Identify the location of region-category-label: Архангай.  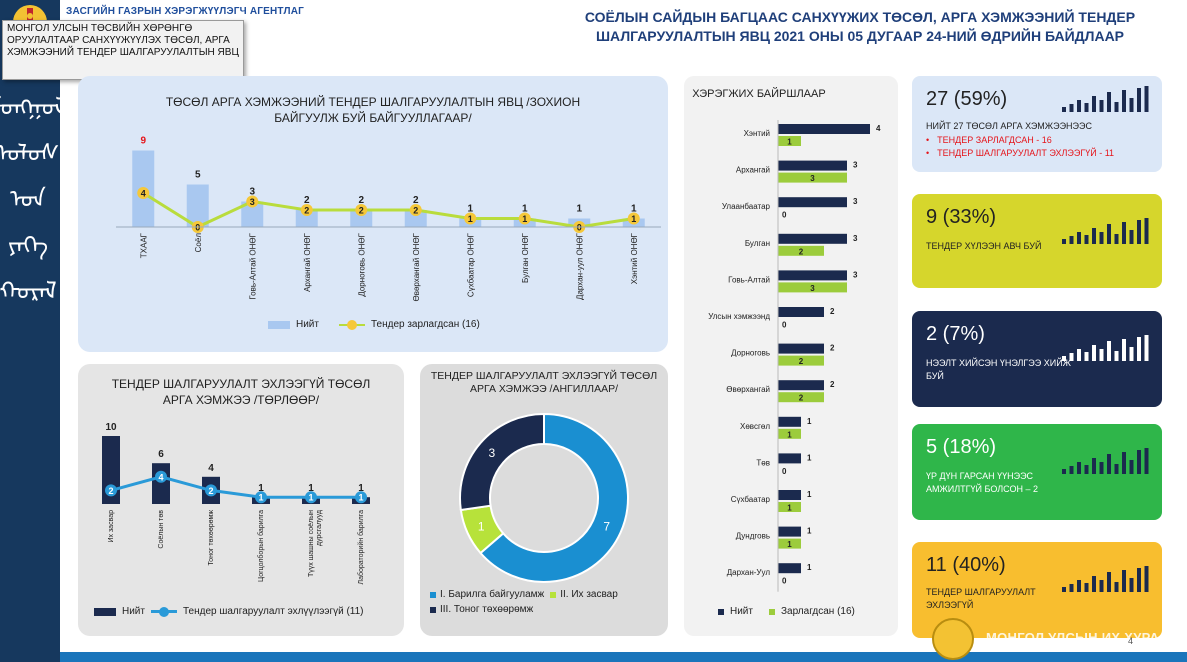
(753, 170).